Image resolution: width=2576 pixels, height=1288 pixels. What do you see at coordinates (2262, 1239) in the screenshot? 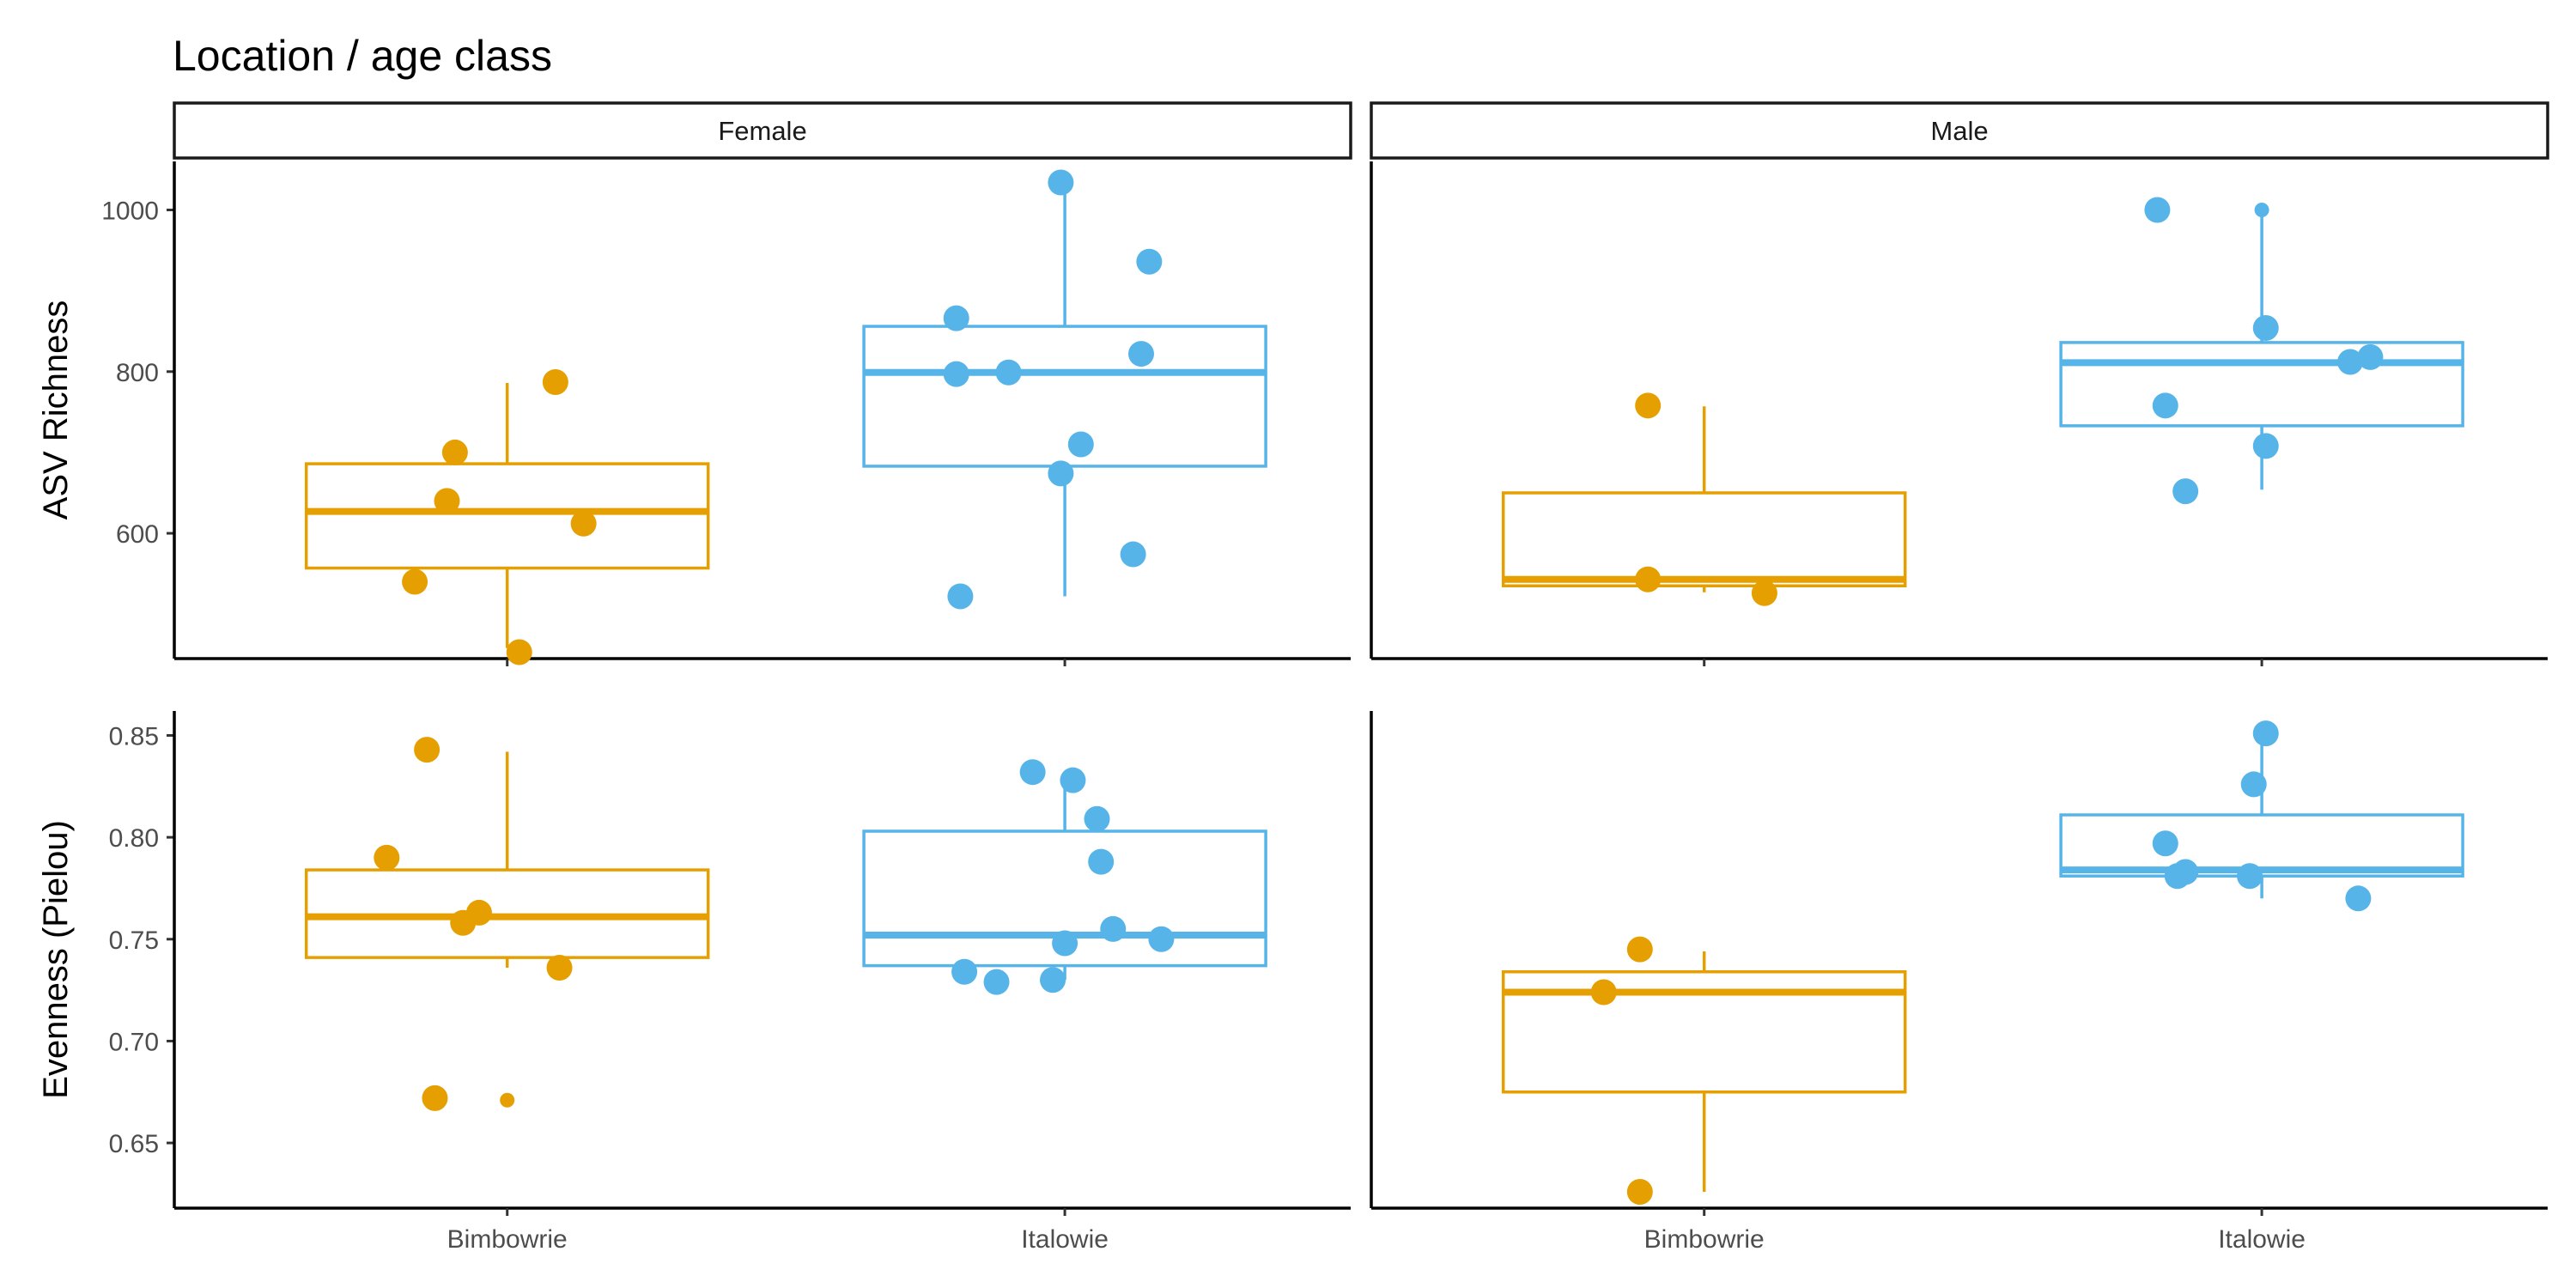
I see `x-tick-label-evenness-male-italowie: Italowie` at bounding box center [2262, 1239].